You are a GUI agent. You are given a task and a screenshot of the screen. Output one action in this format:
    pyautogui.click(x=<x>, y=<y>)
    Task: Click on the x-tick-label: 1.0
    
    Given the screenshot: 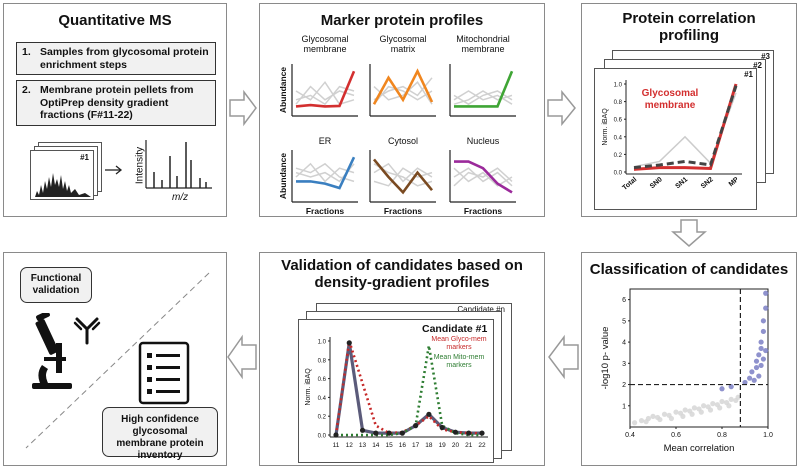 What is the action you would take?
    pyautogui.click(x=768, y=435)
    